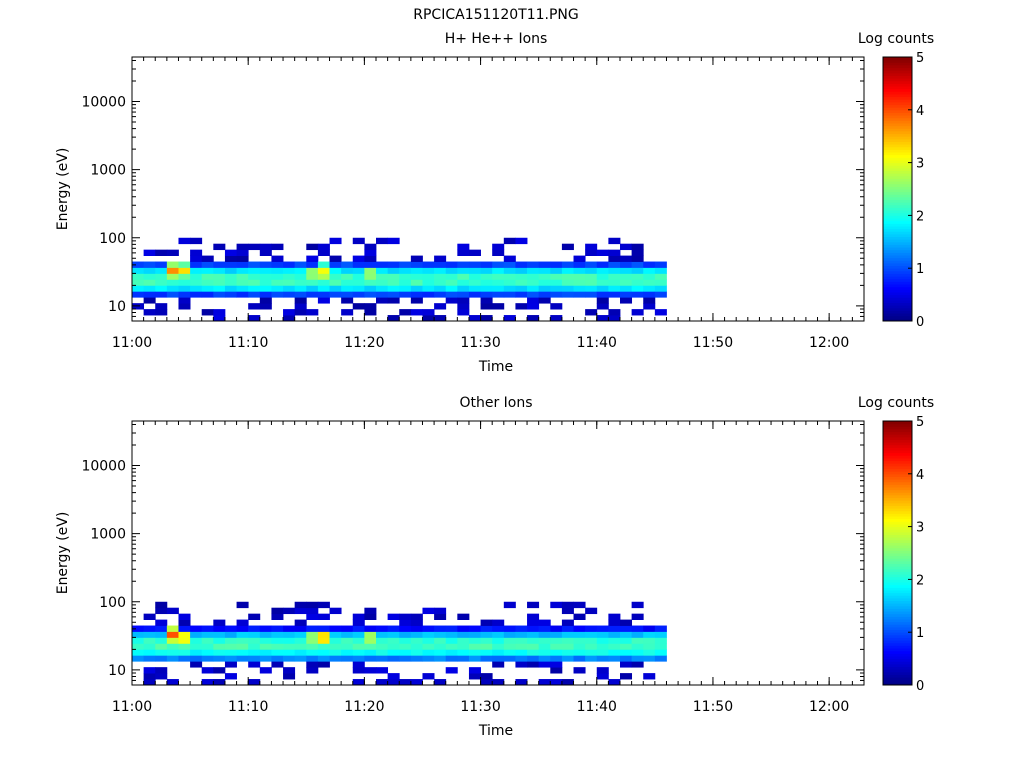  What do you see at coordinates (920, 475) in the screenshot?
I see `colorbar-tick-label: 4` at bounding box center [920, 475].